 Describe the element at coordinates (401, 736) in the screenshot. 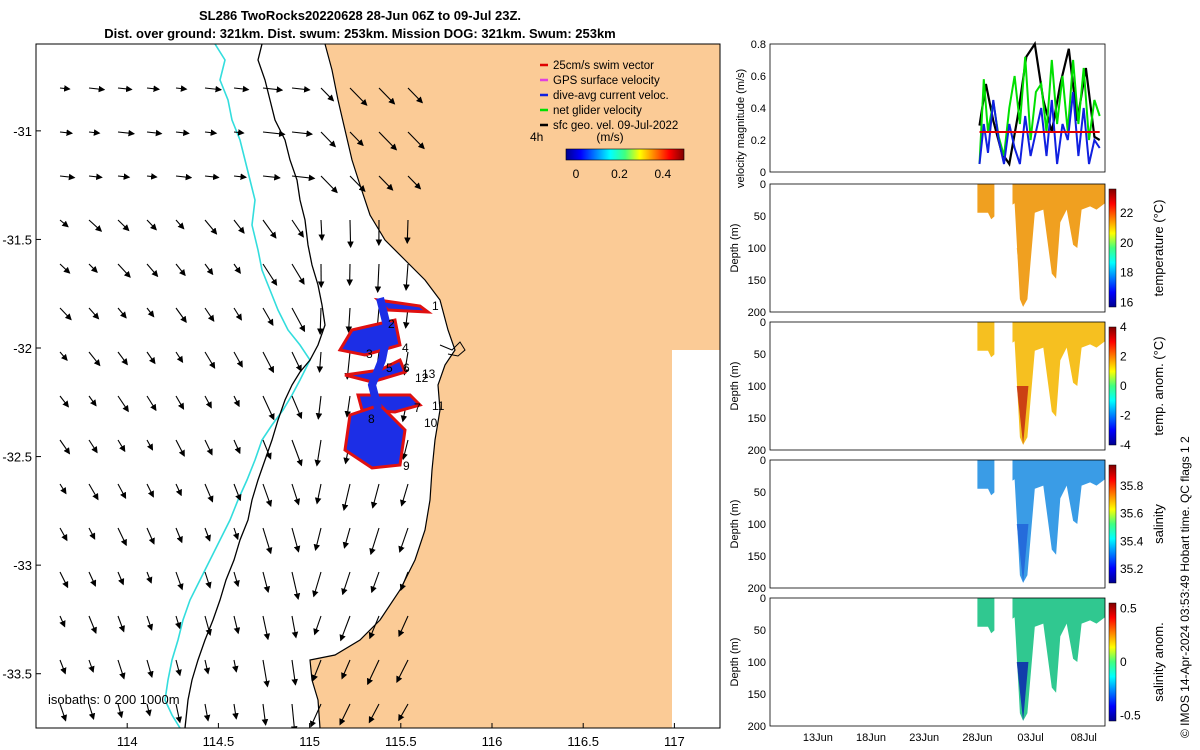

I see `map-x-ticks: 114 114.5 115 115.5 116 116.5 117` at that location.